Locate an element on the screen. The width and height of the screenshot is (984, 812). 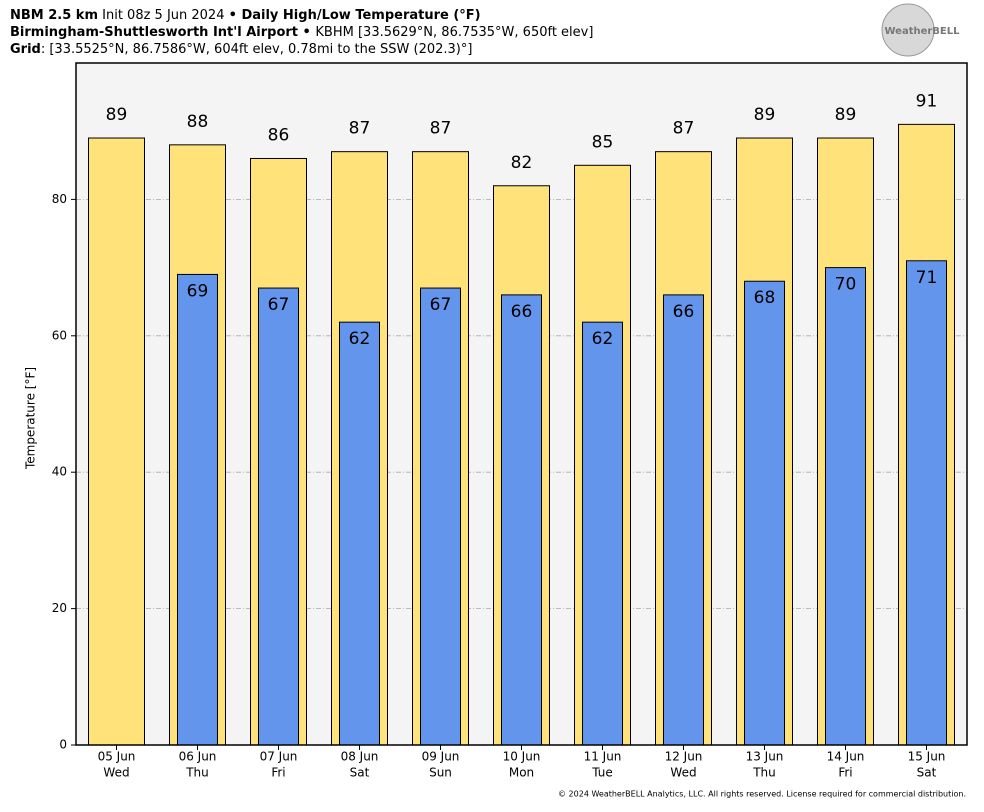
header-segment: Grid is located at coordinates (25, 49).